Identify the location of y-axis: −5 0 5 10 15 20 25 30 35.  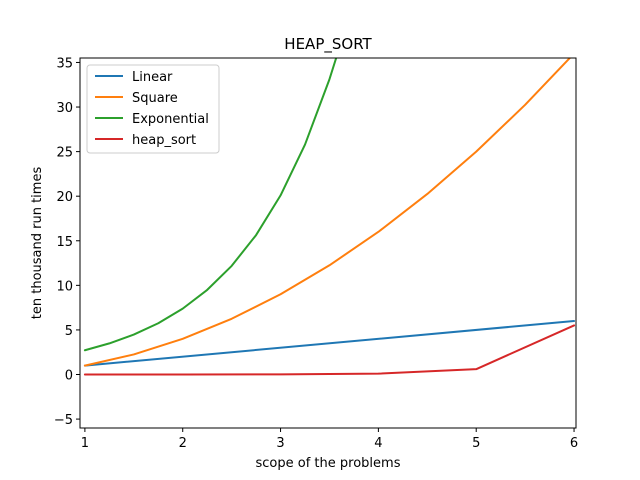
(67, 242).